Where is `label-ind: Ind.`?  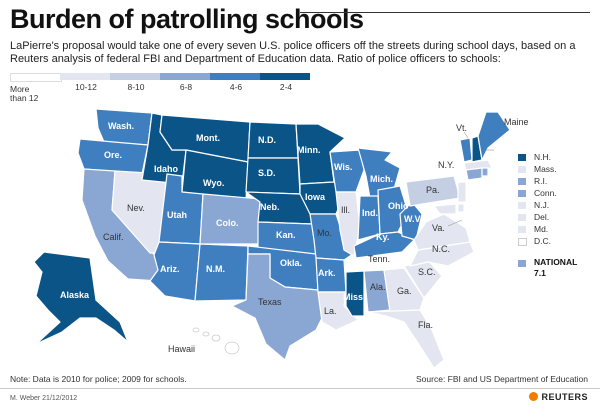 label-ind: Ind. is located at coordinates (370, 213).